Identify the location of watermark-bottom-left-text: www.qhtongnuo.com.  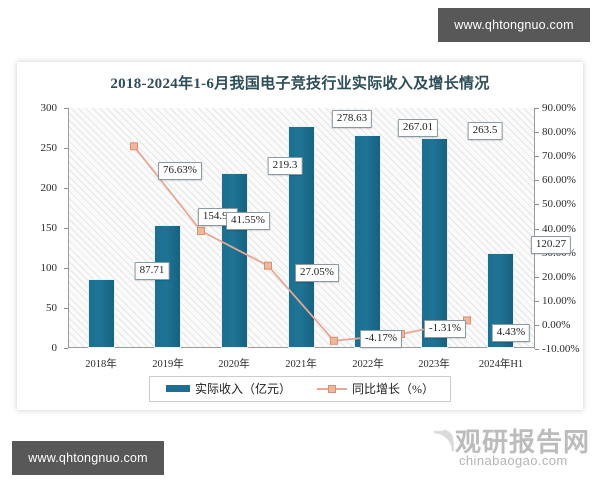
(88, 458).